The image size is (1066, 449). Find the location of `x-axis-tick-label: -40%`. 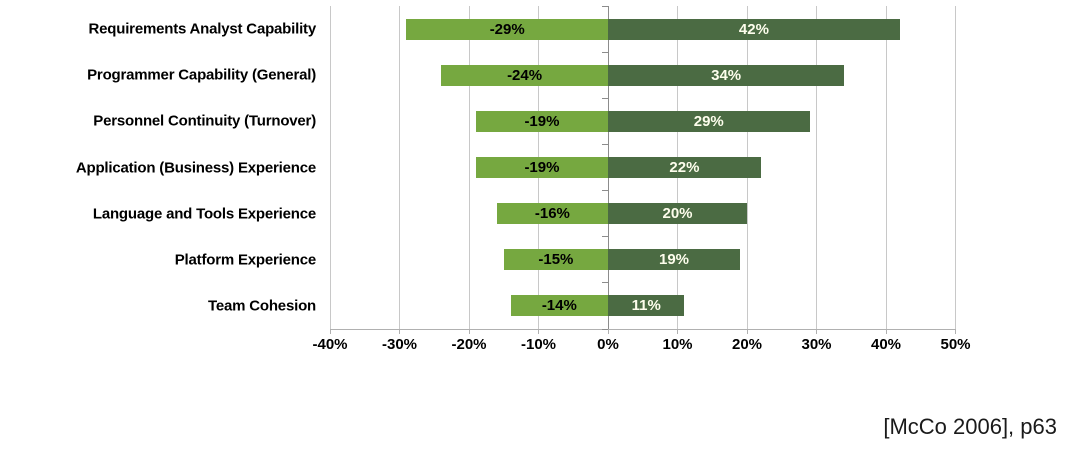

x-axis-tick-label: -40% is located at coordinates (330, 344).